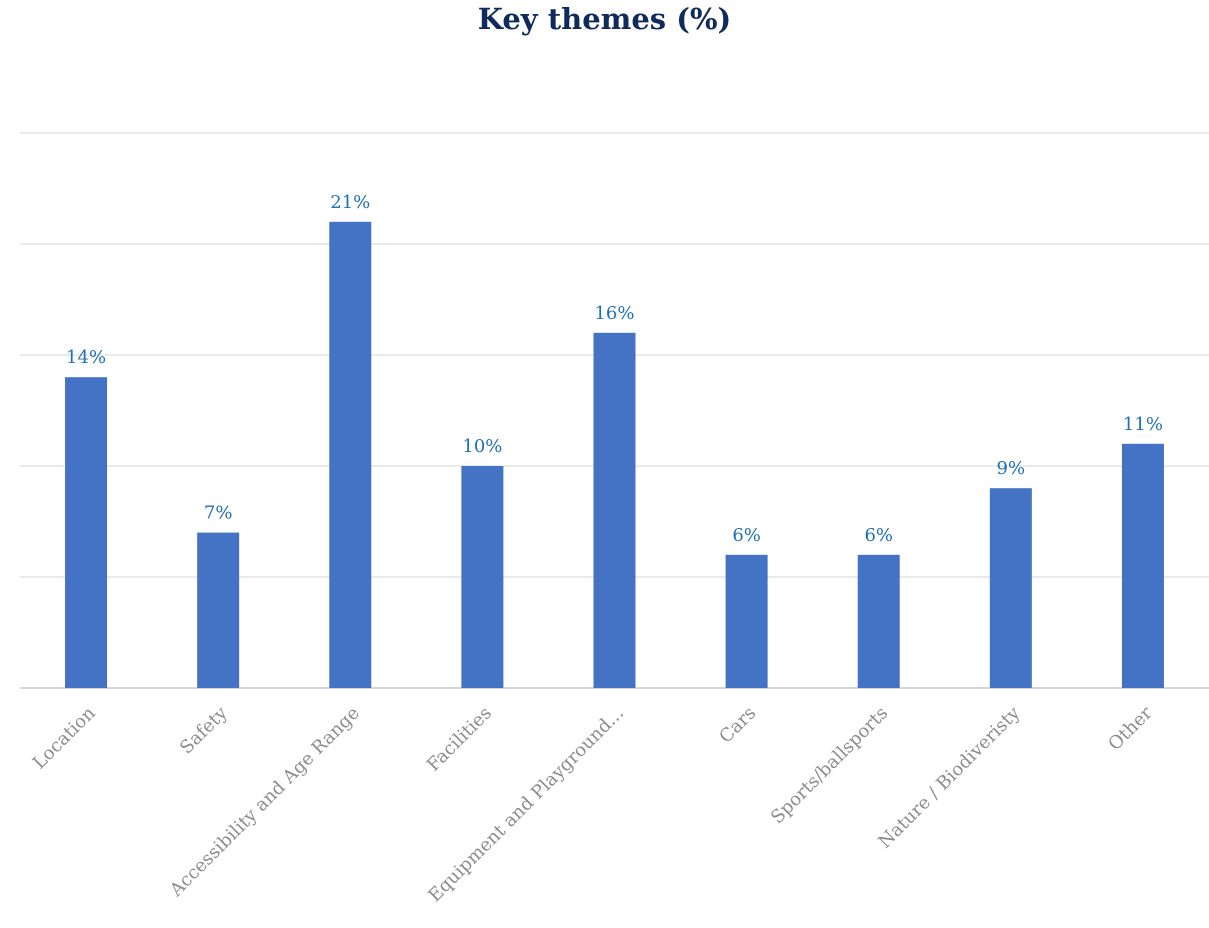 The height and width of the screenshot is (928, 1209). I want to click on x-tick-label: Other, so click(1130, 728).